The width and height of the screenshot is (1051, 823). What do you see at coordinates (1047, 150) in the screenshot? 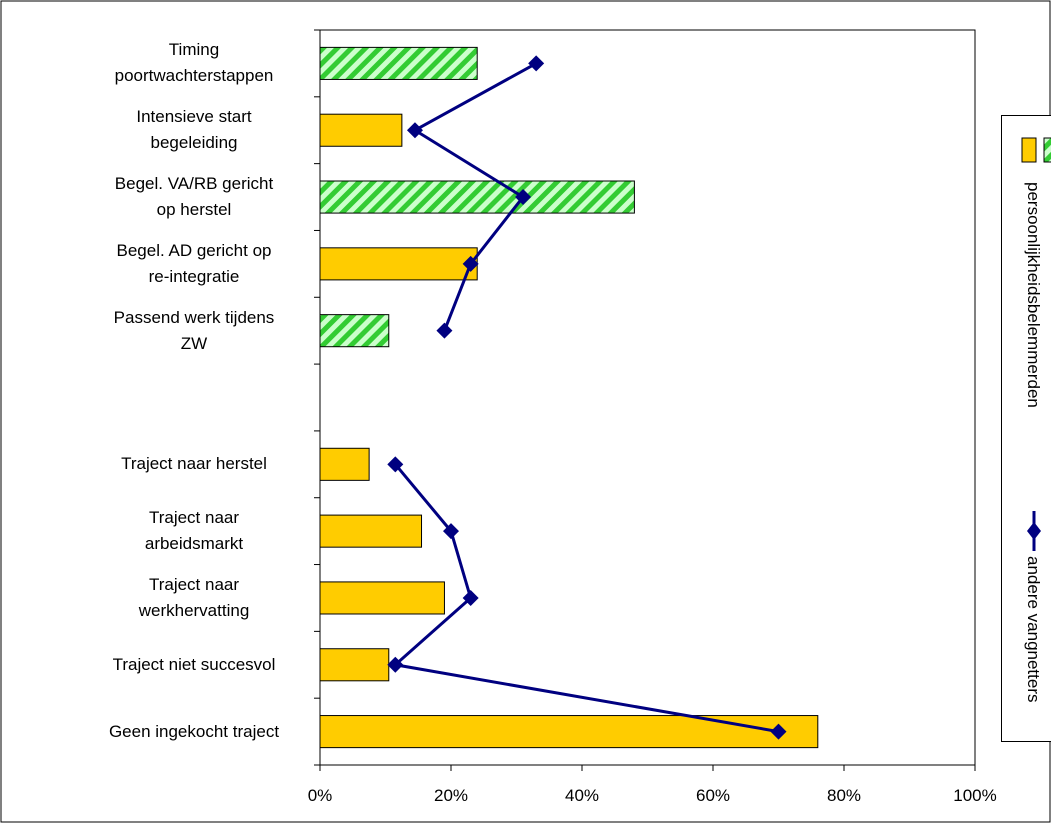
I see `legend-swatch-hatched` at bounding box center [1047, 150].